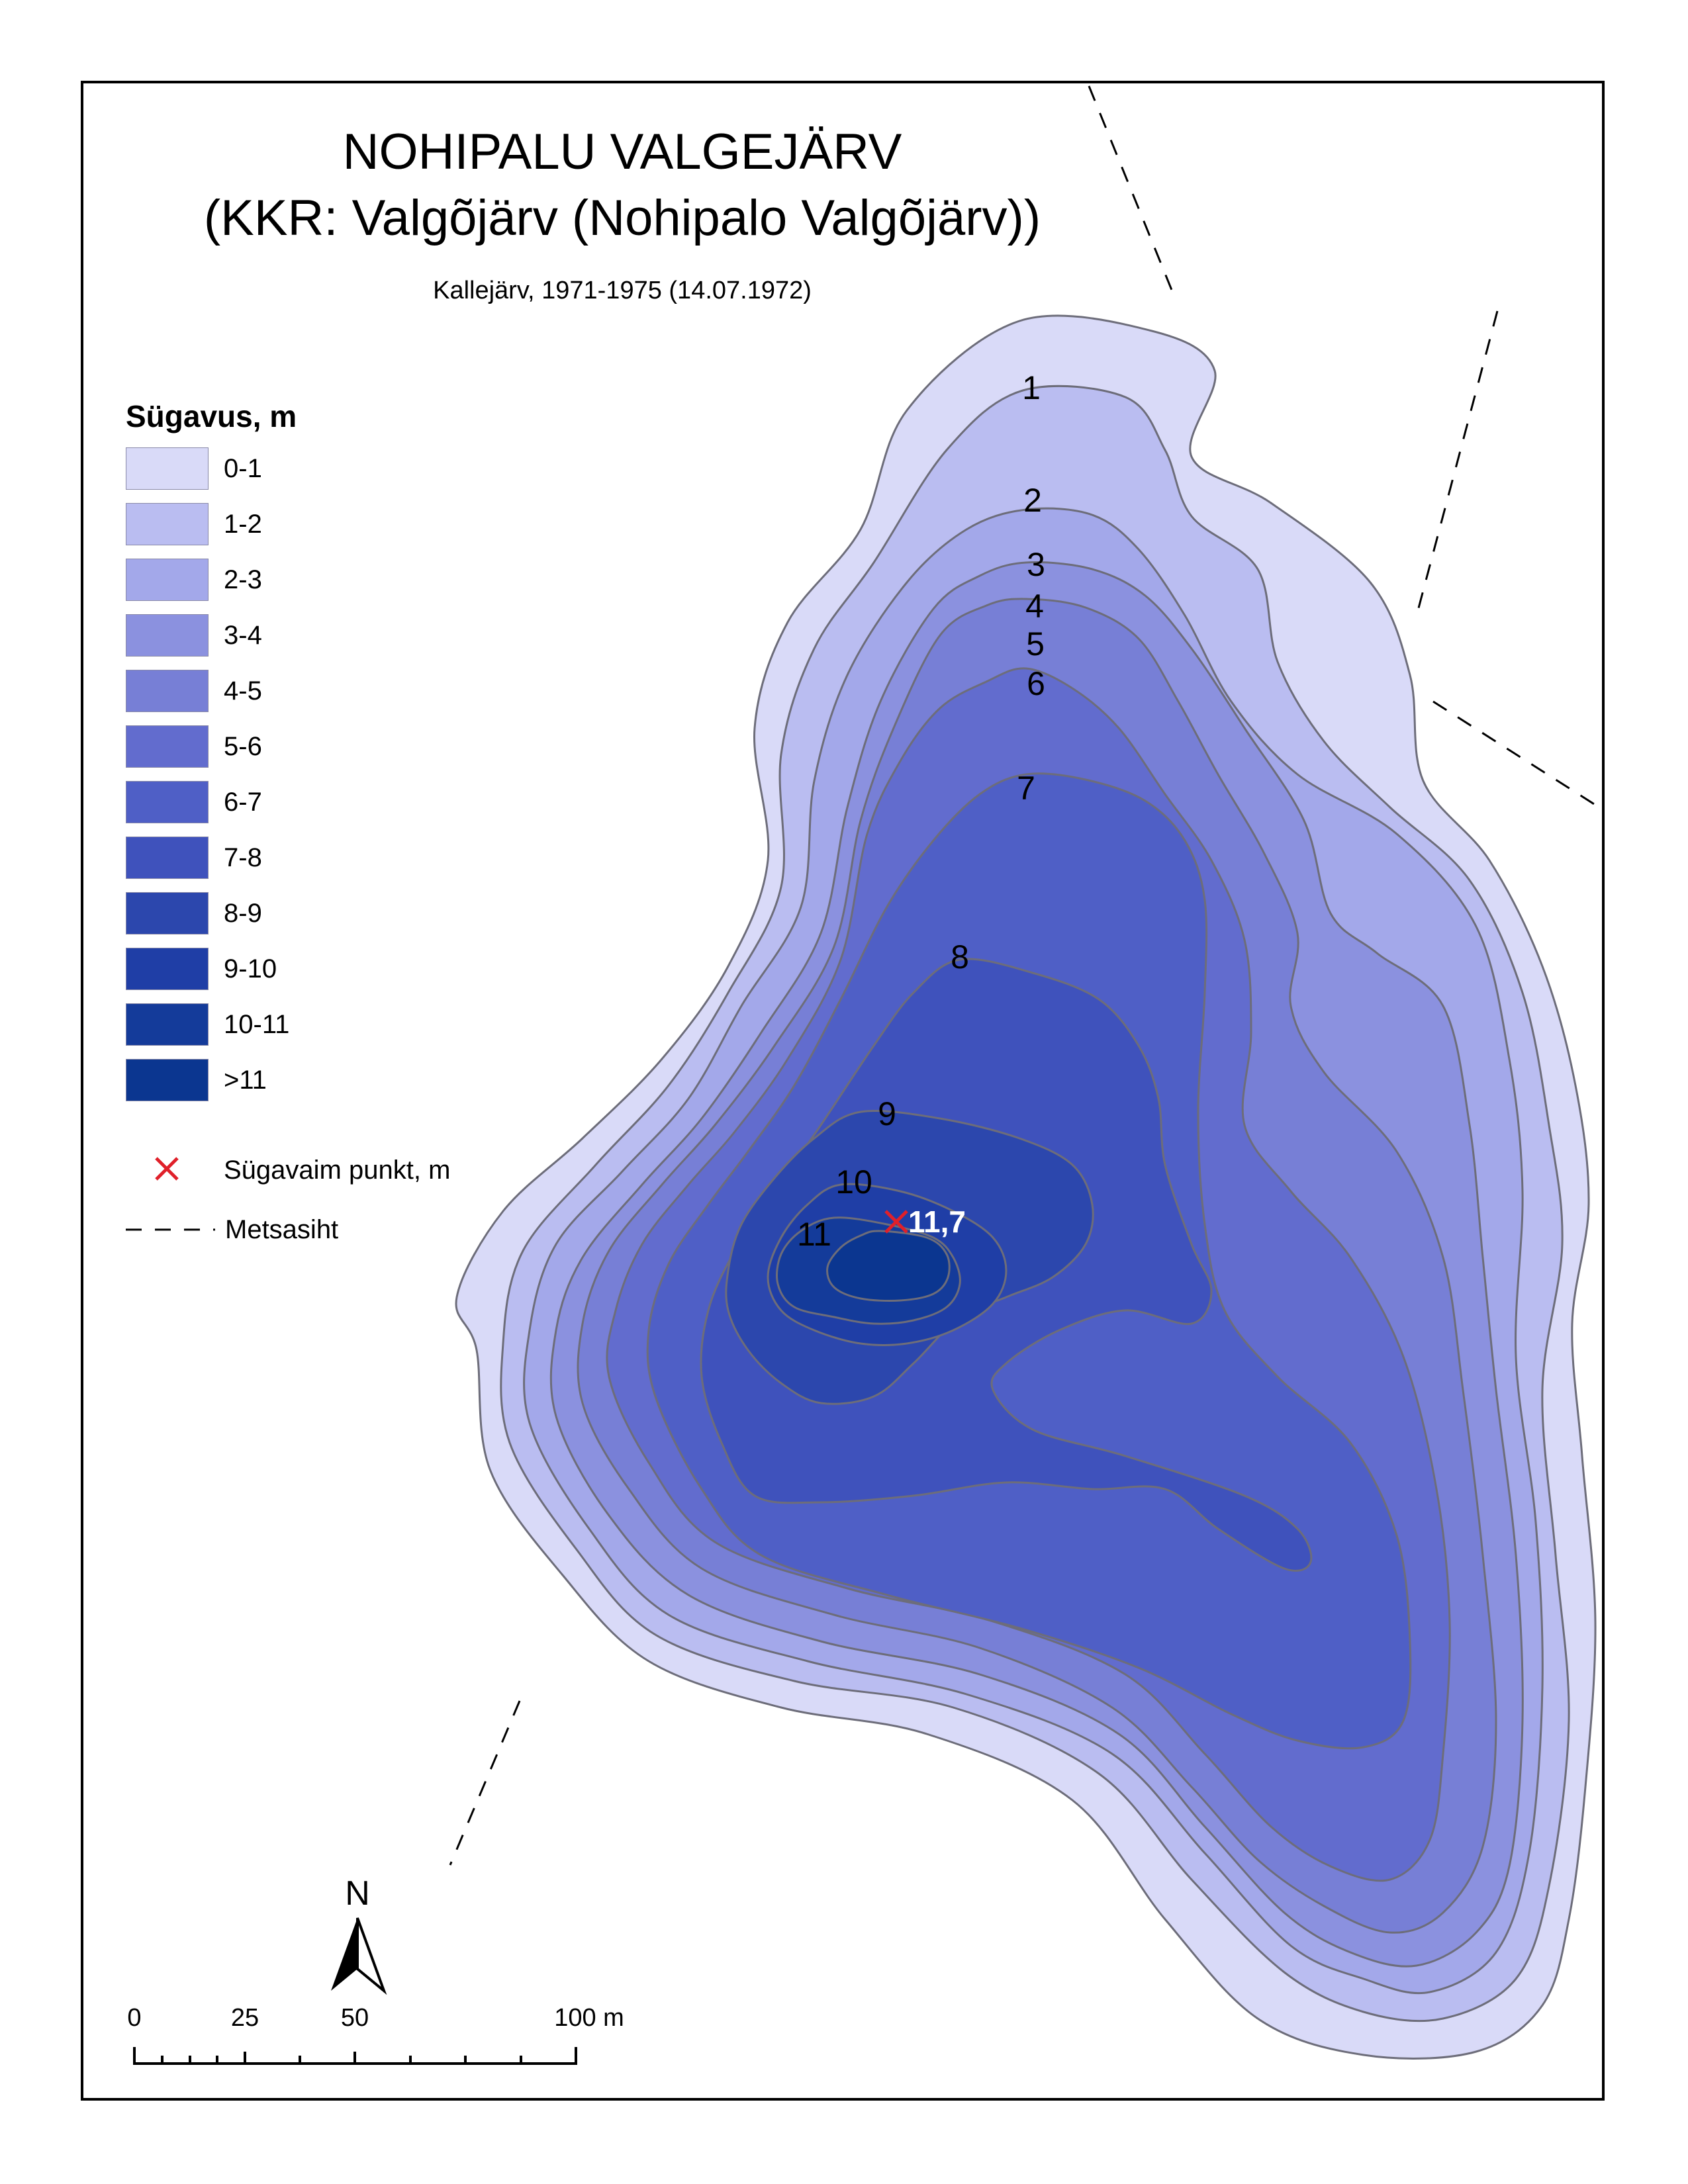 The width and height of the screenshot is (1688, 2184). Describe the element at coordinates (1034, 606) in the screenshot. I see `contour-label: 4` at that location.